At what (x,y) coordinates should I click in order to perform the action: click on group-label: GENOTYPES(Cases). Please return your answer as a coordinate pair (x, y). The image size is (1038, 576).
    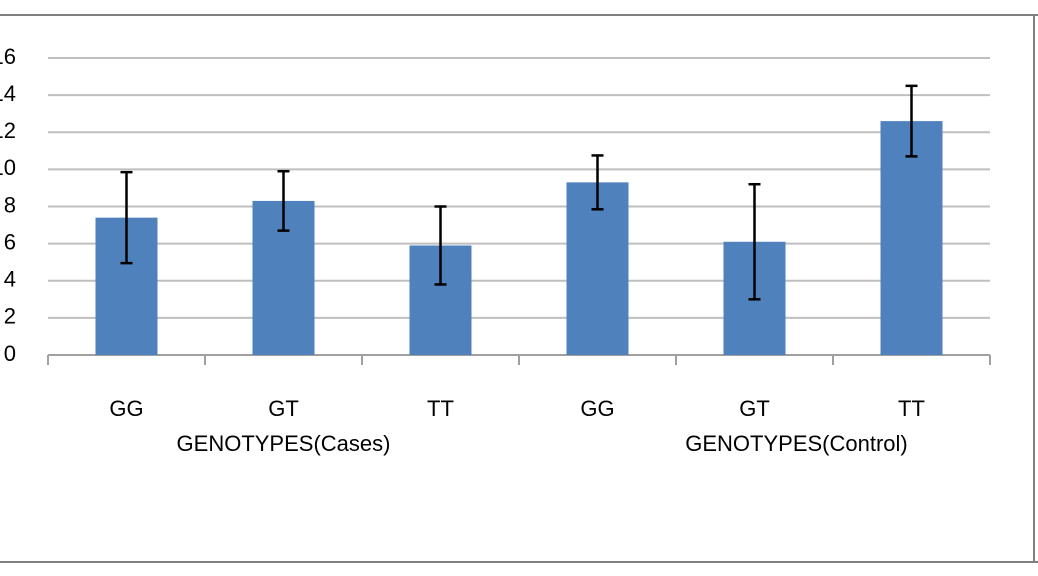
    Looking at the image, I should click on (284, 443).